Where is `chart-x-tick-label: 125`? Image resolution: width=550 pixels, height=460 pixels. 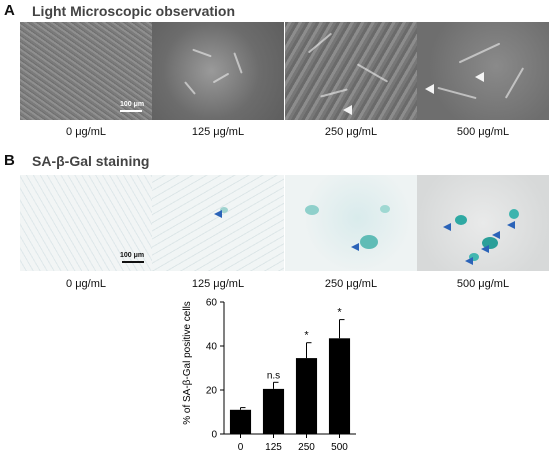
chart-x-tick-label: 125 is located at coordinates (273, 447).